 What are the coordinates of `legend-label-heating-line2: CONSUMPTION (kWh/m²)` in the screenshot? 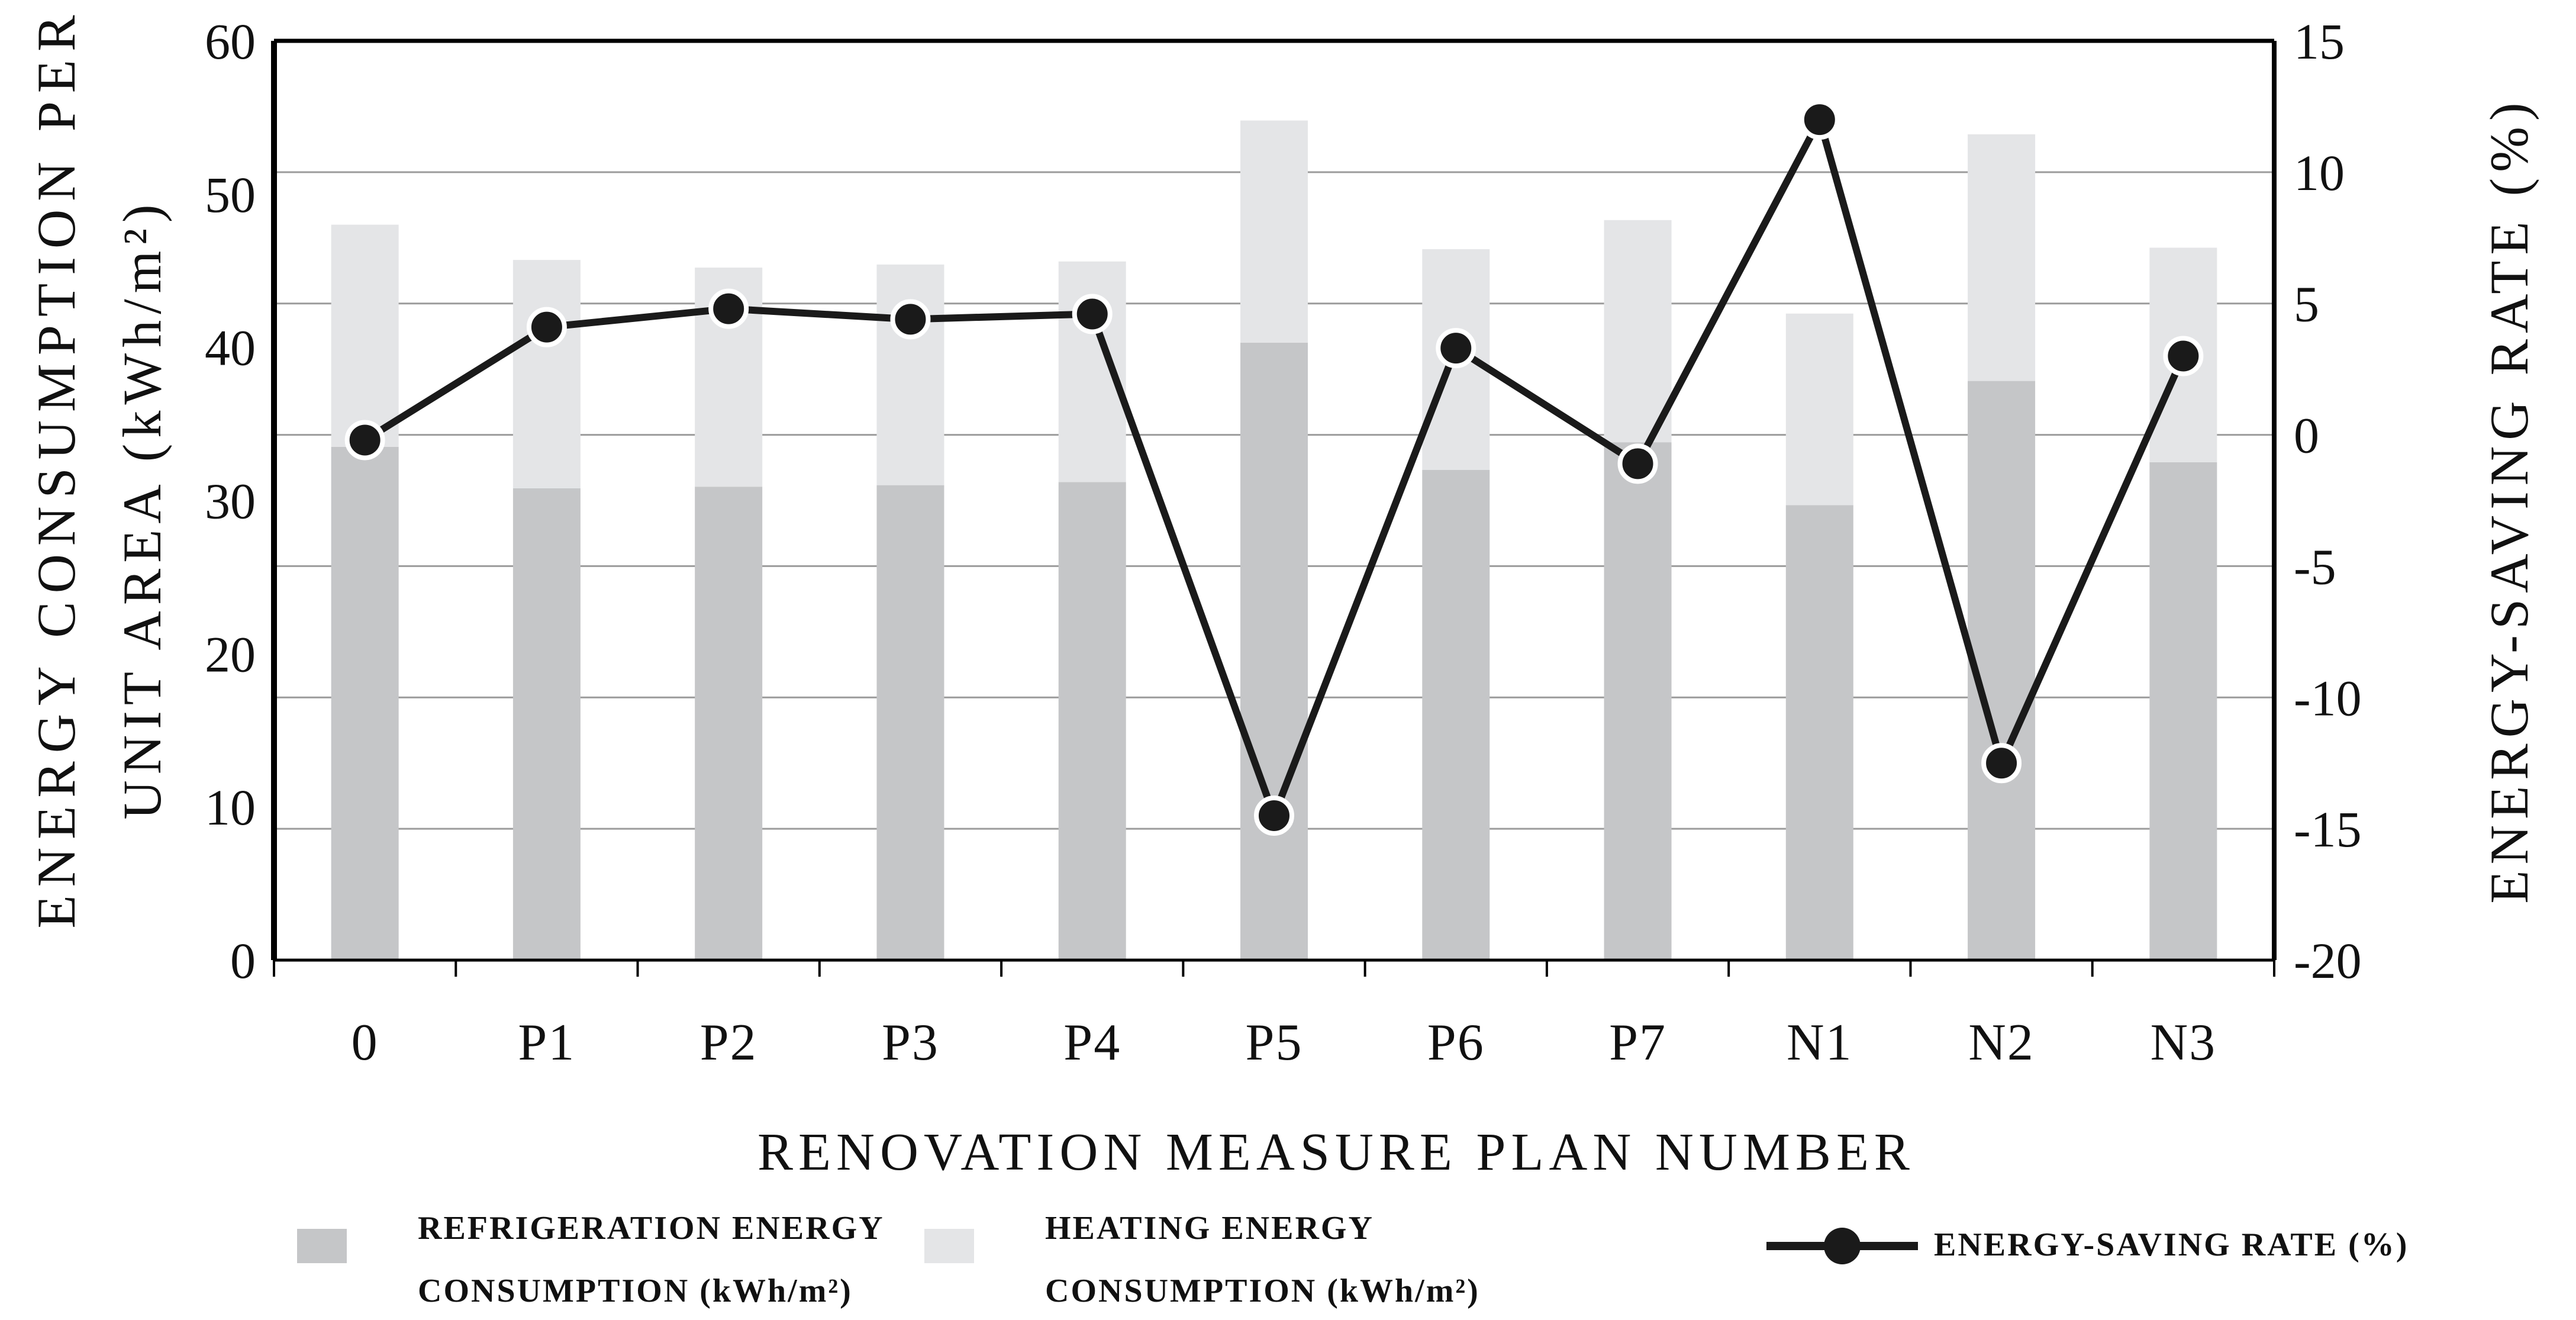 It's located at (1262, 1291).